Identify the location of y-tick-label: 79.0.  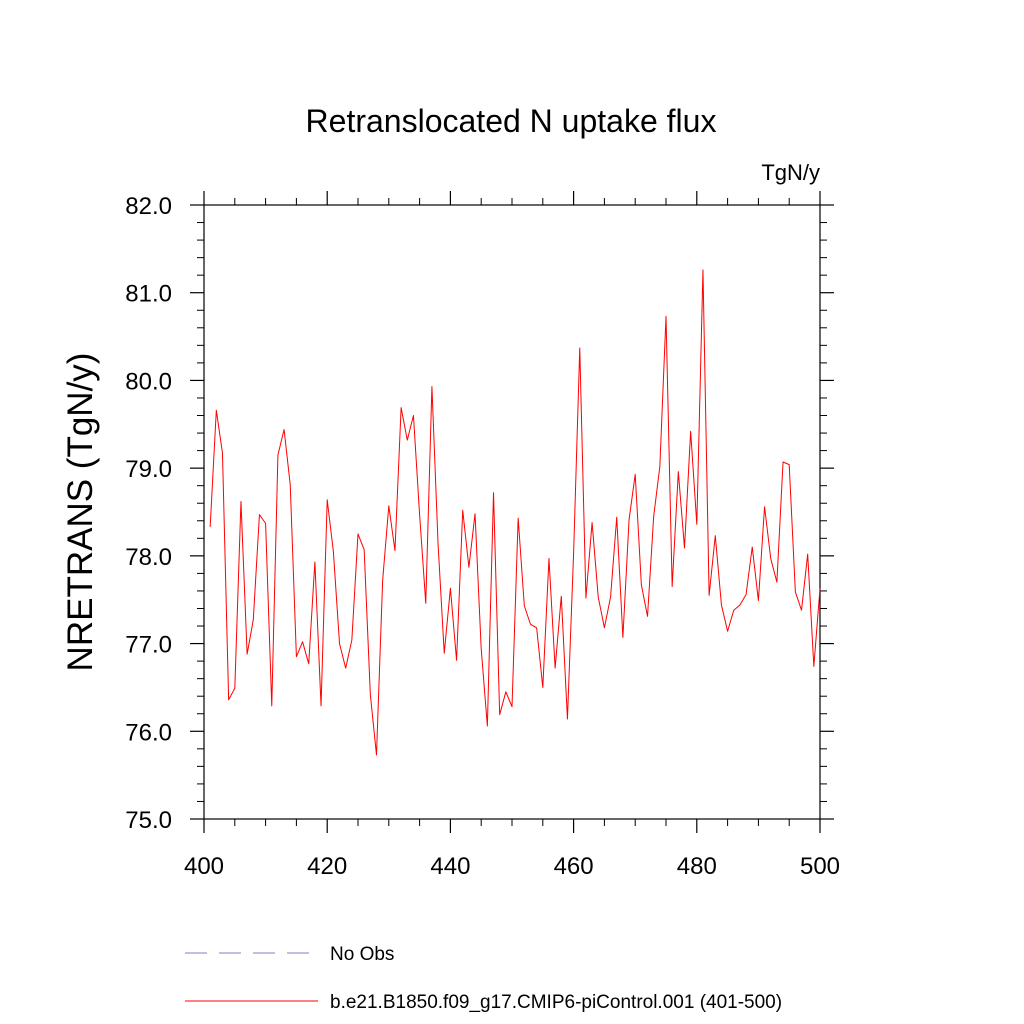
(148, 469).